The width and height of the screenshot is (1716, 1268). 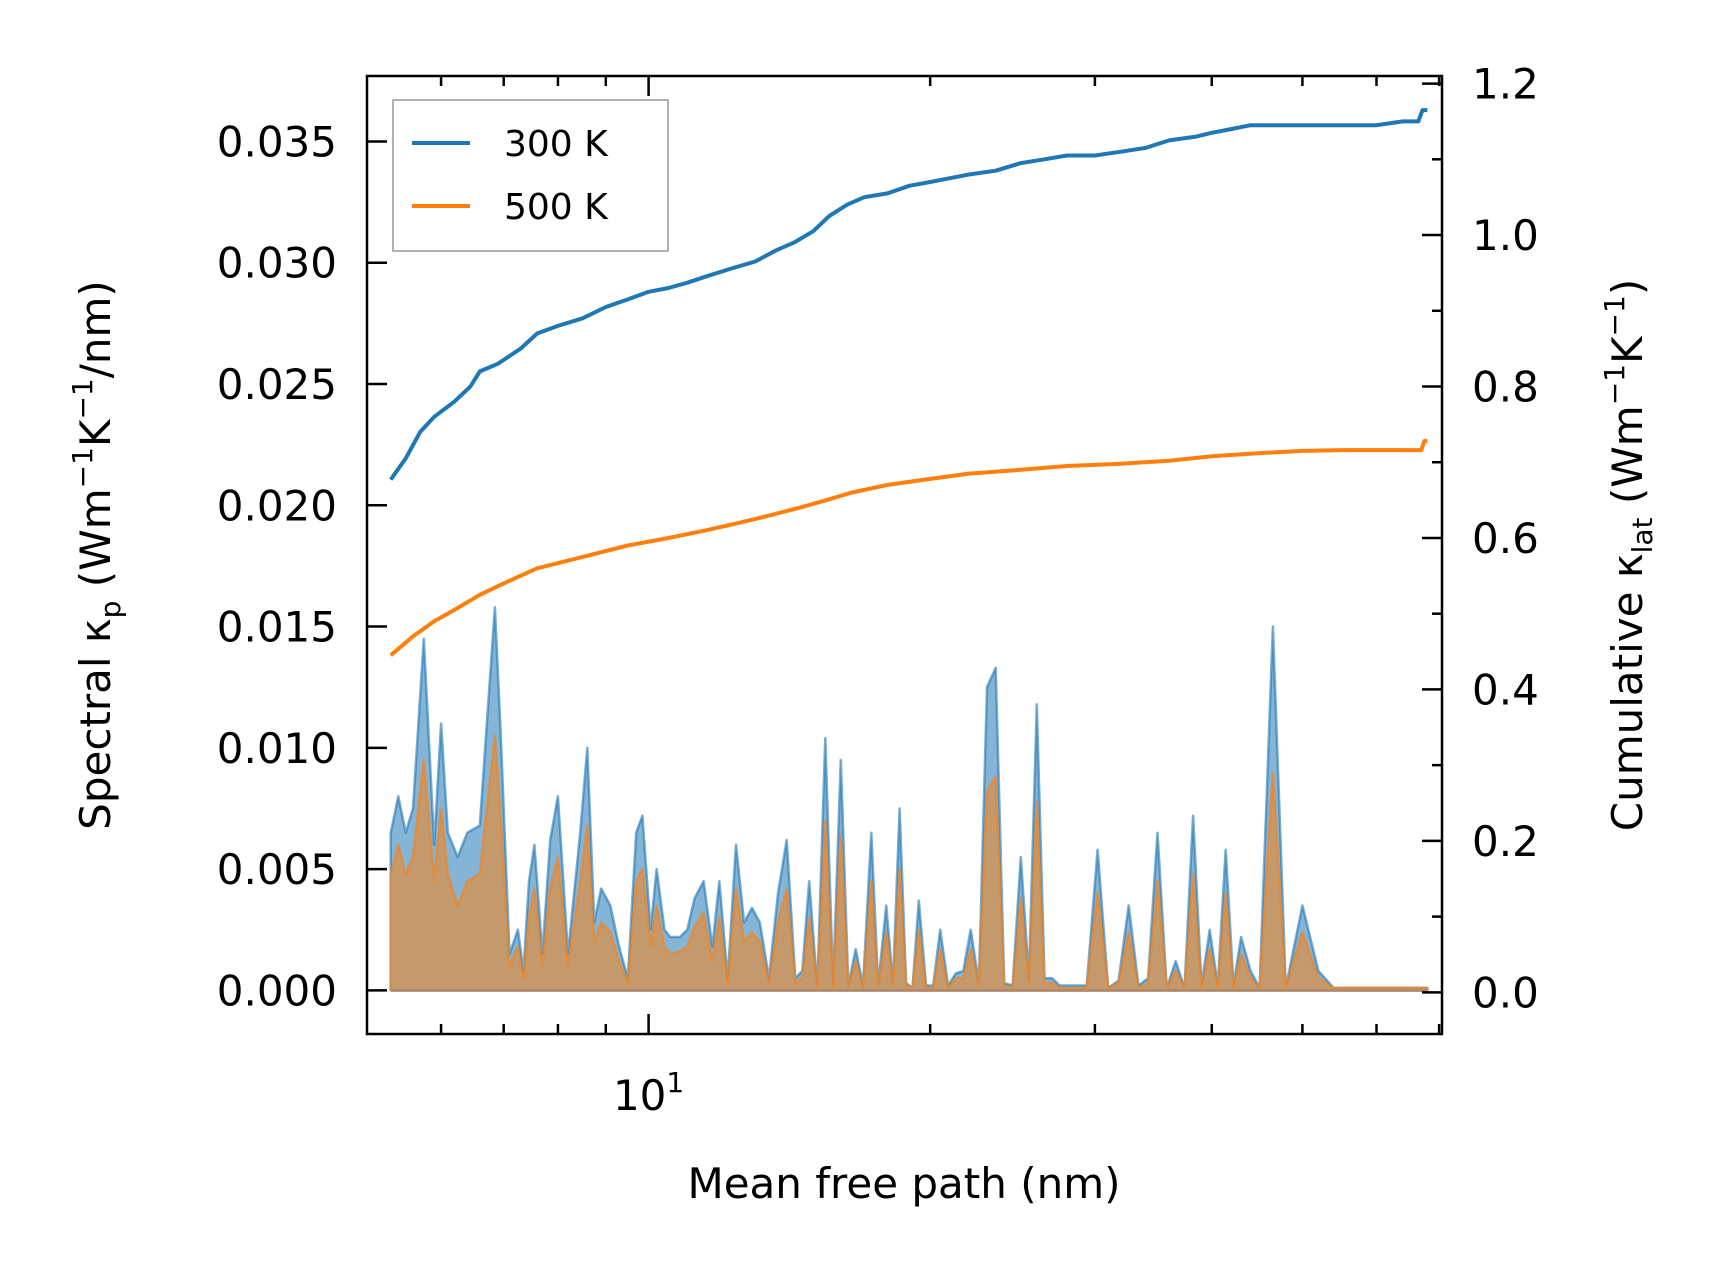 What do you see at coordinates (82, 467) in the screenshot?
I see `y-left-label-sup1: −1` at bounding box center [82, 467].